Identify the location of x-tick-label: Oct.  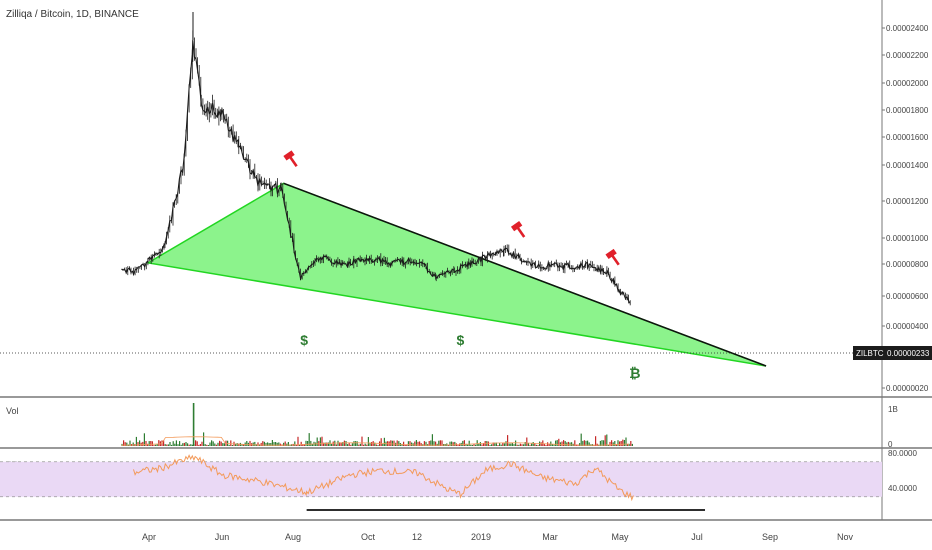
(368, 537).